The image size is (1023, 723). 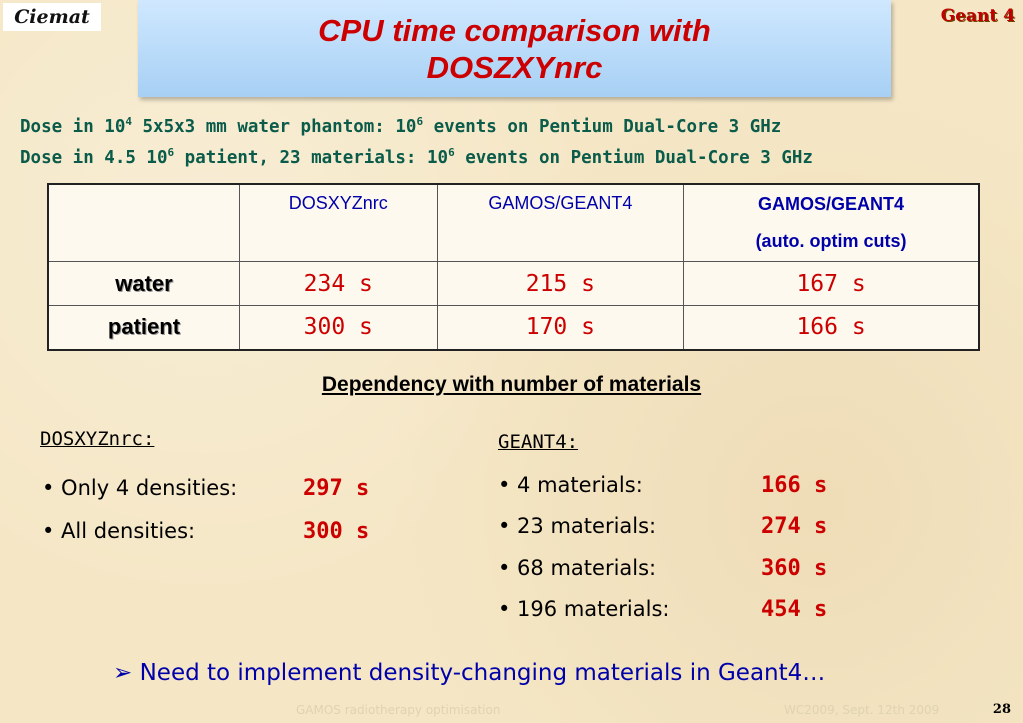 I want to click on list-item: • 23 materials:, so click(x=577, y=526).